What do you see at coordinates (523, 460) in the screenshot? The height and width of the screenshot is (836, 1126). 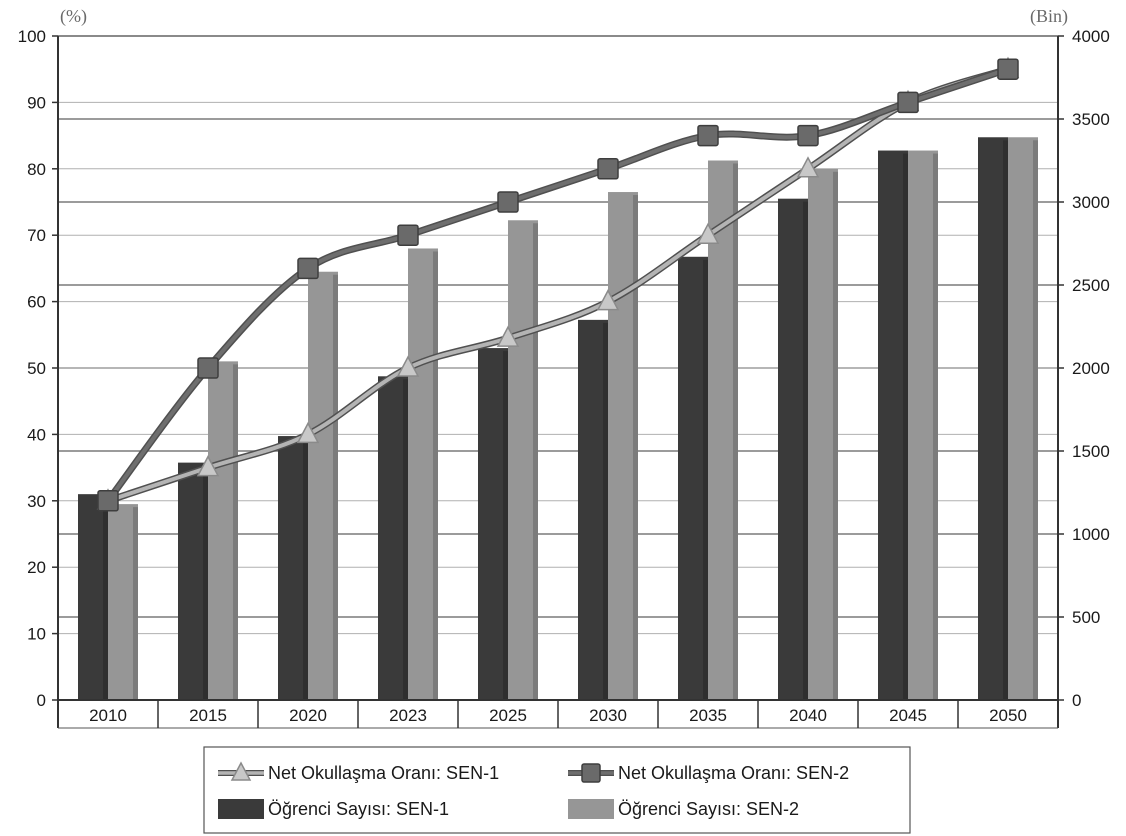 I see `bar-2-2025` at bounding box center [523, 460].